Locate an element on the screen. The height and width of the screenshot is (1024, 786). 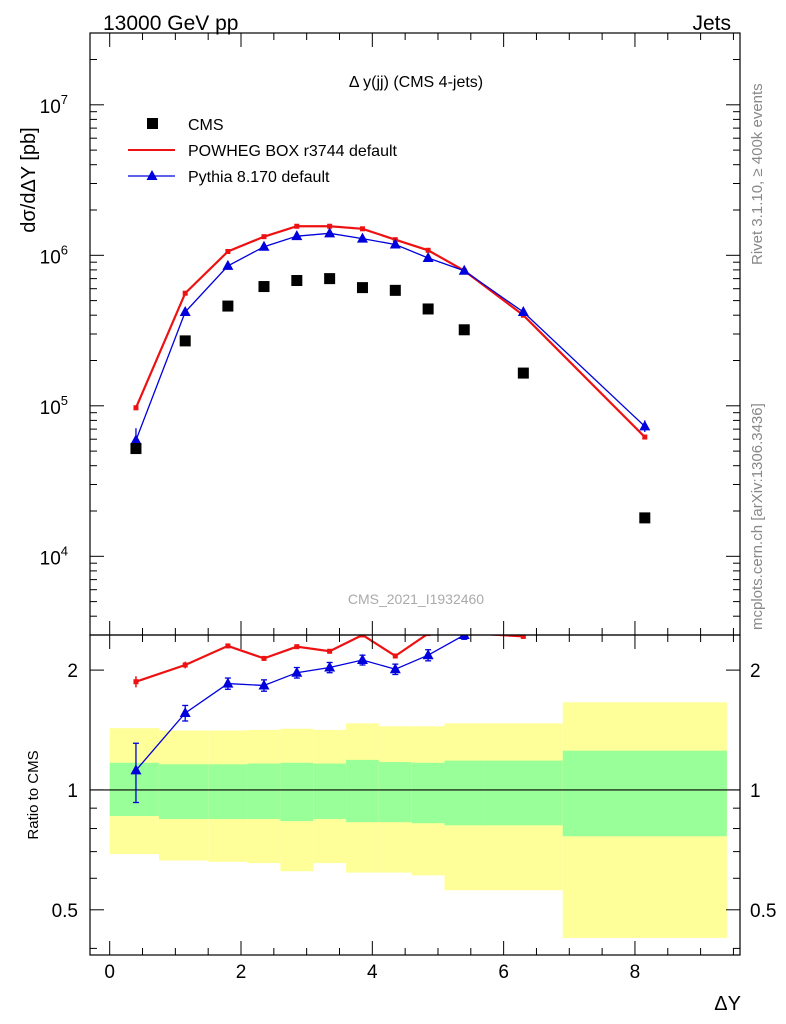
ratio-xlabel: ΔY is located at coordinates (727, 1004).